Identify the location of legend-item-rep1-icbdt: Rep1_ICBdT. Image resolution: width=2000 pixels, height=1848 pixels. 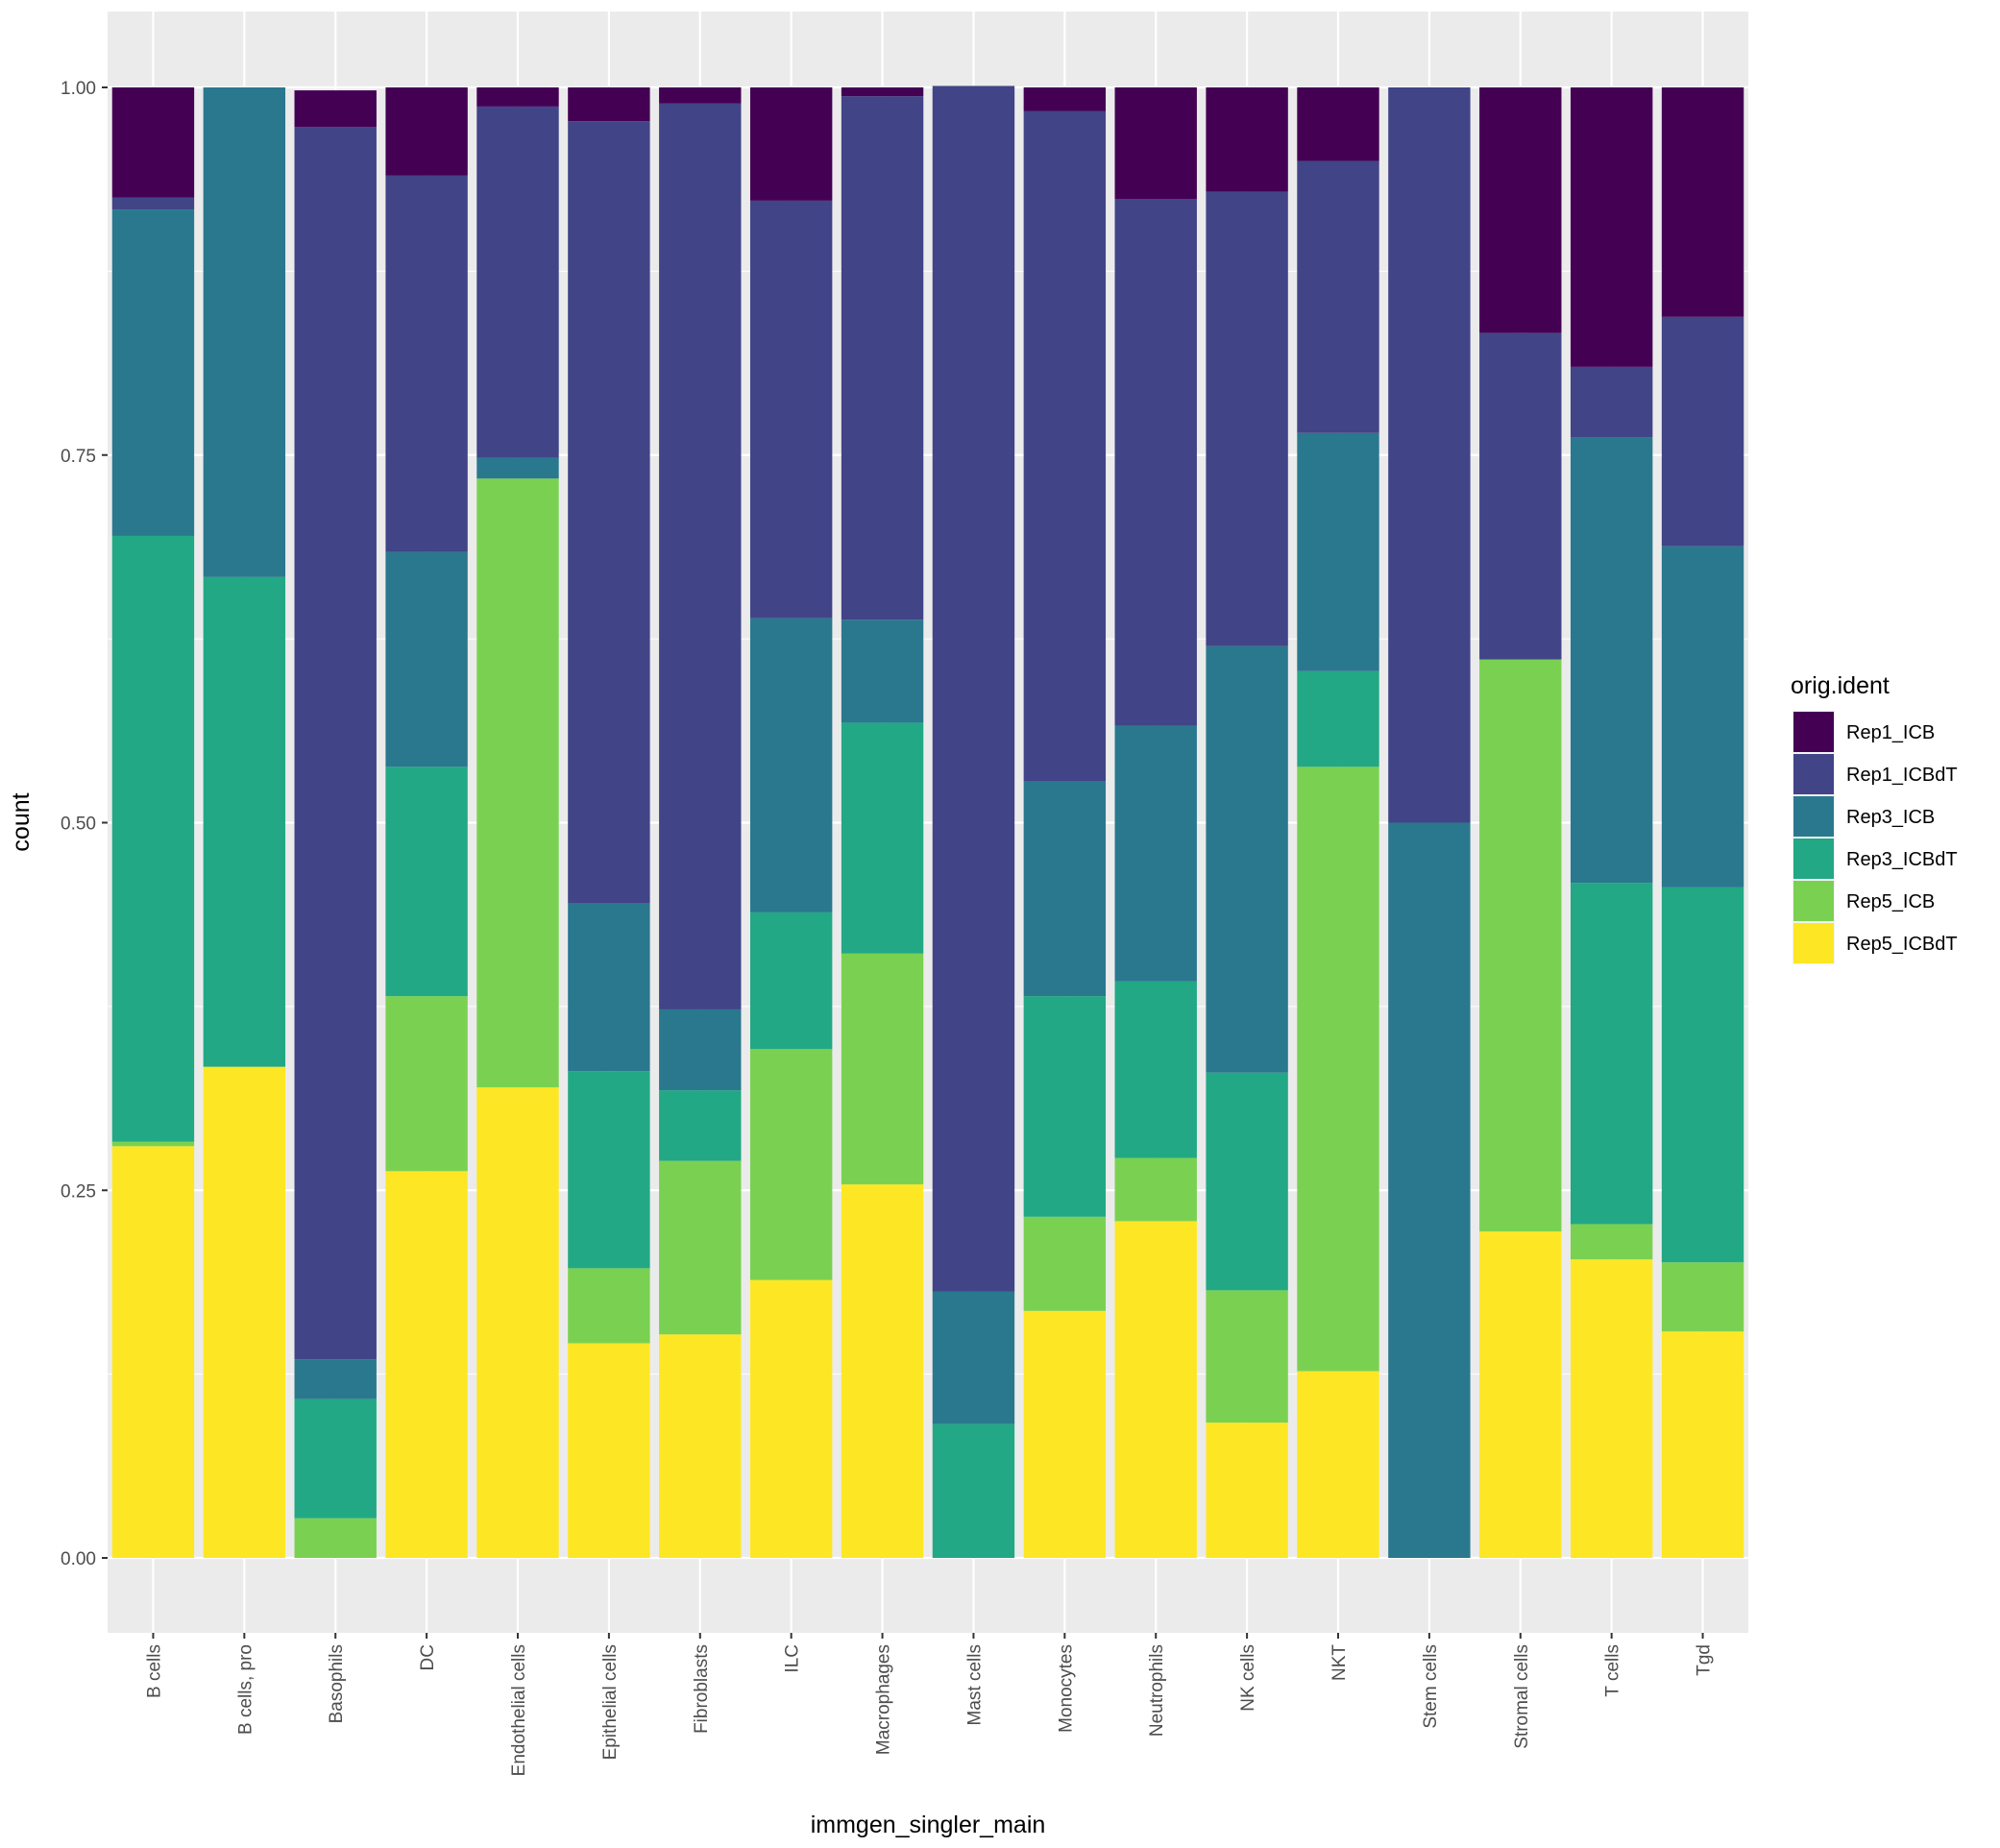
(1875, 774).